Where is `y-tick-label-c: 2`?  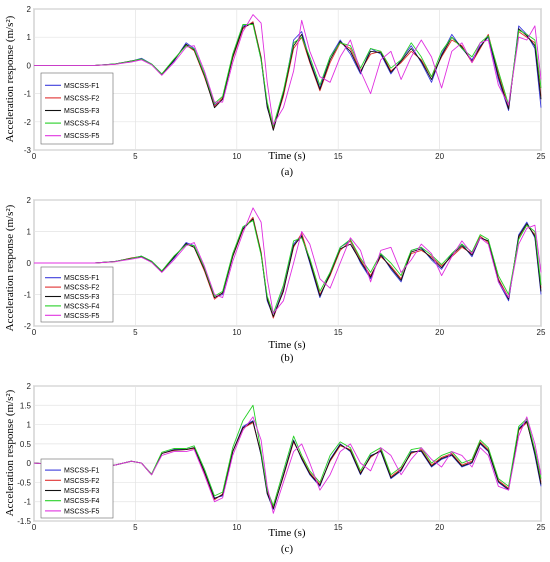
y-tick-label-c: 2 is located at coordinates (29, 386).